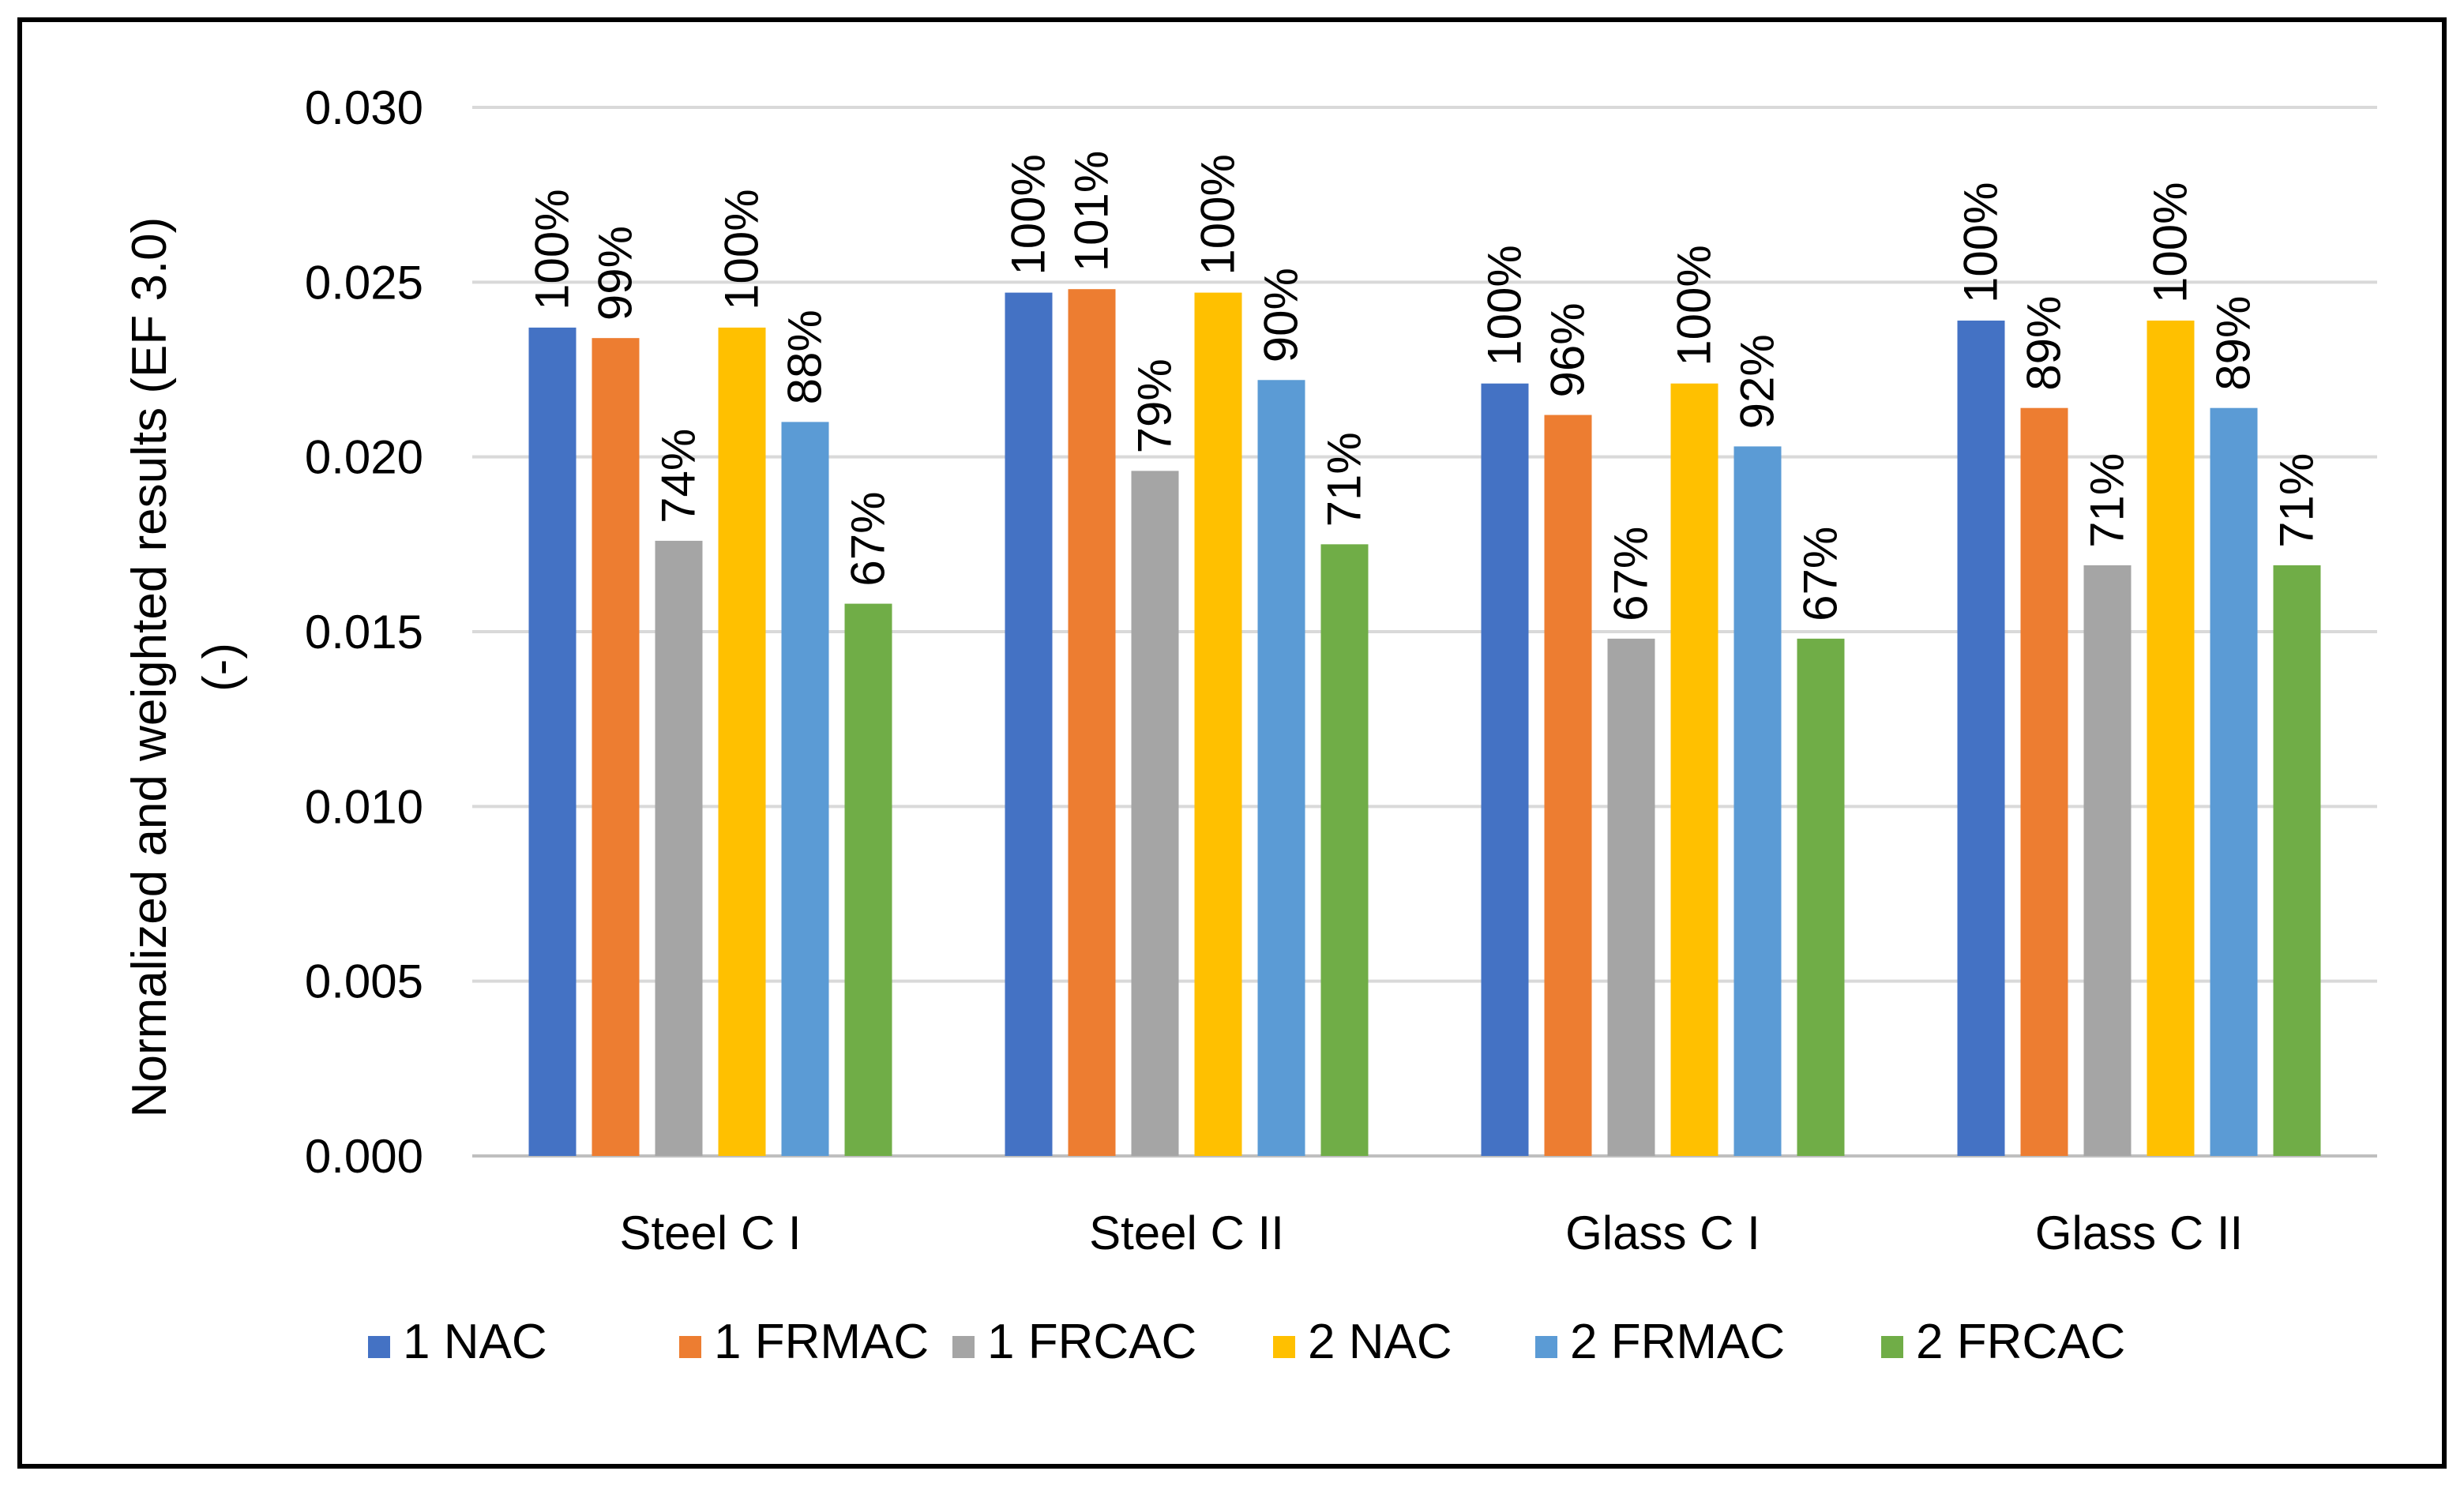 This screenshot has height=1486, width=2464. Describe the element at coordinates (1218, 724) in the screenshot. I see `bar-2-nac-steel-c-ii` at that location.